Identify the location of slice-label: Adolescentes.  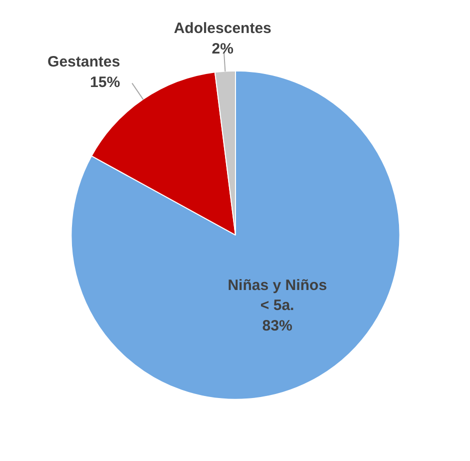
(223, 28).